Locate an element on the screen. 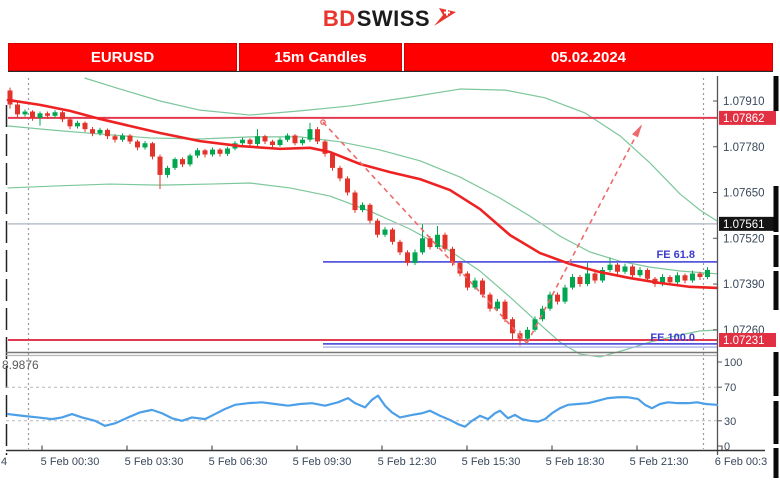  window-edge is located at coordinates (776, 277).